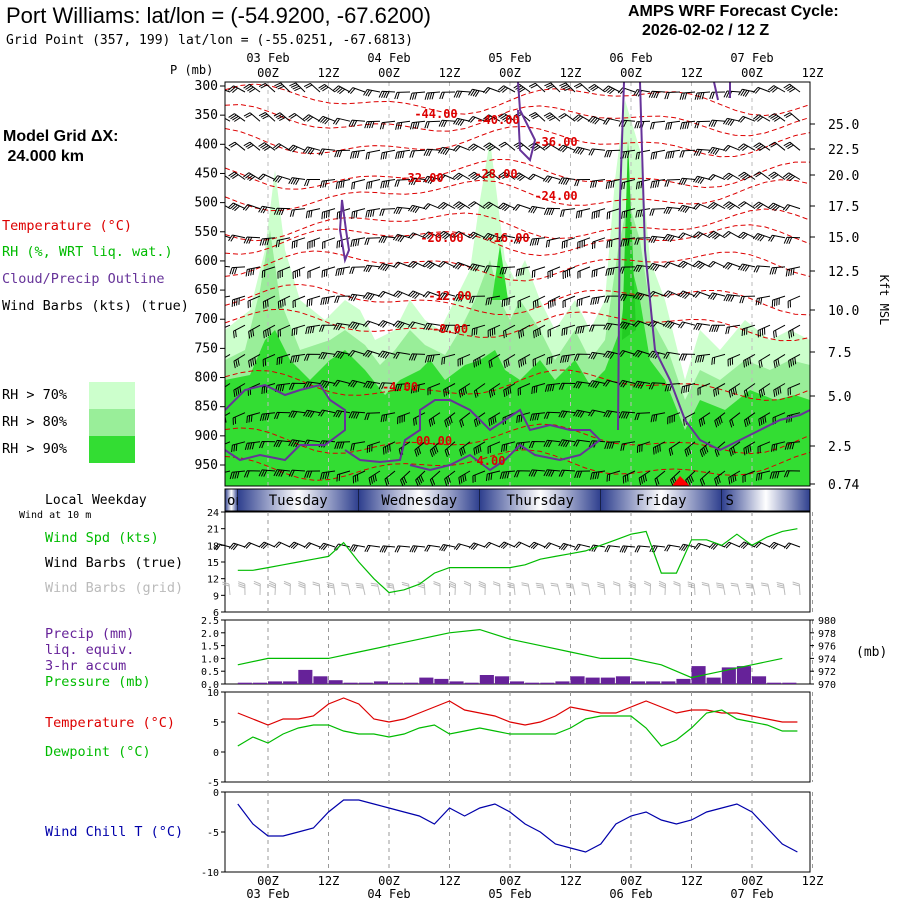  Describe the element at coordinates (114, 588) in the screenshot. I see `wind-barbs-grid-label: Wind Barbs (grid)` at that location.